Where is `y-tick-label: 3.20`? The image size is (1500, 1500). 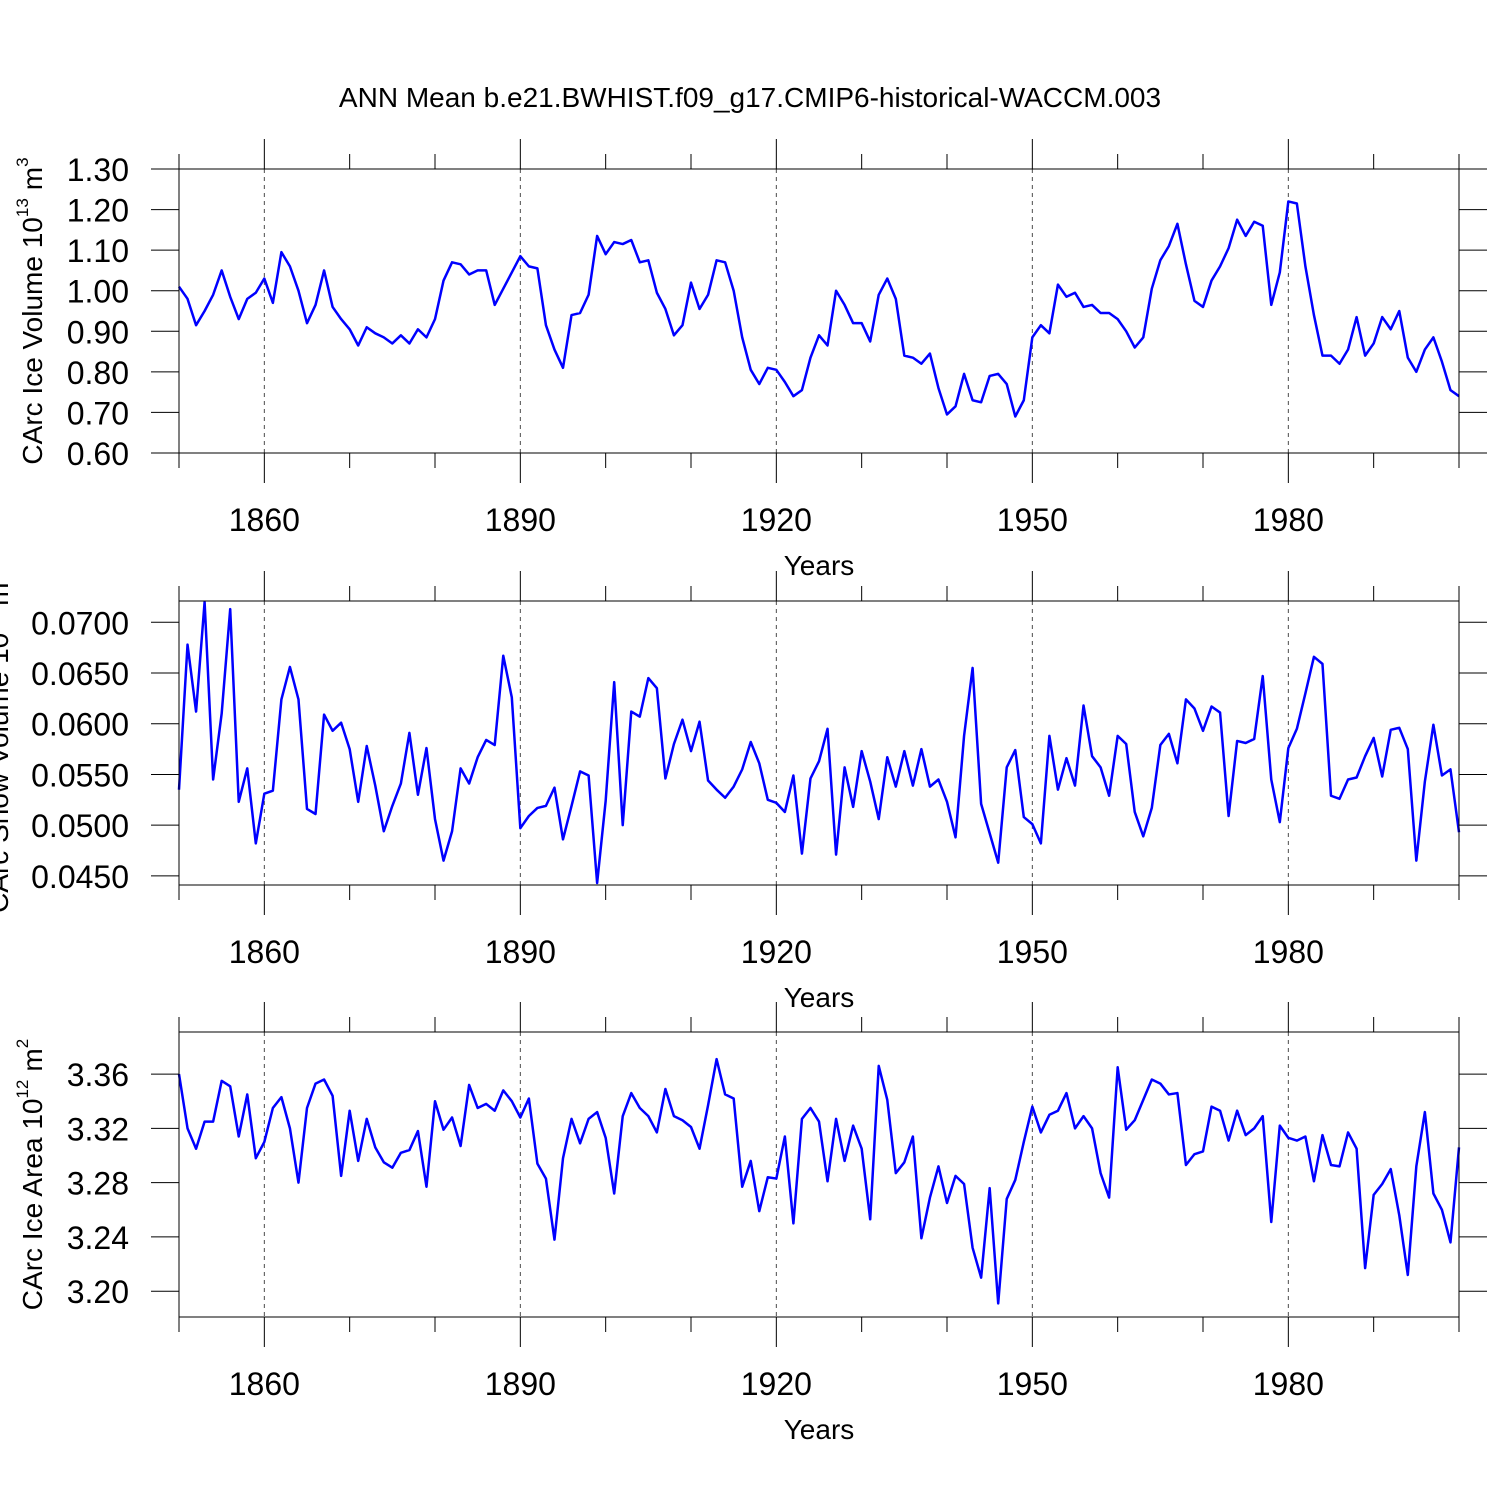 y-tick-label: 3.20 is located at coordinates (98, 1292).